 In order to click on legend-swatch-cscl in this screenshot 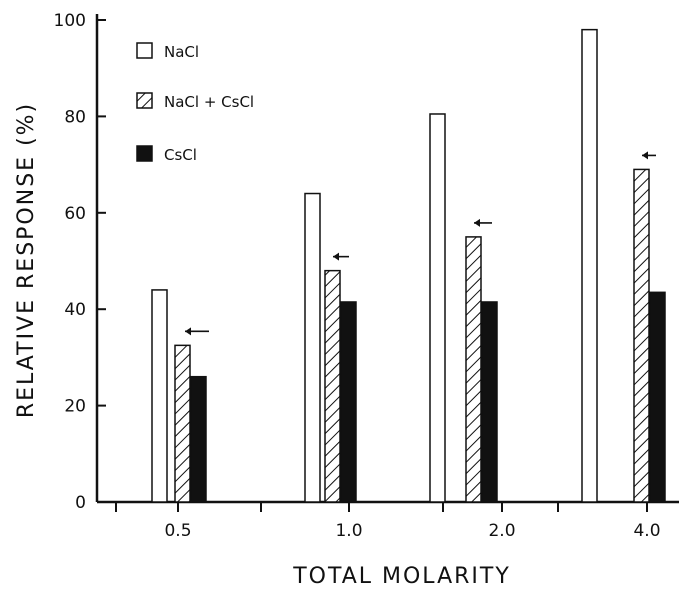, I will do `click(144, 153)`.